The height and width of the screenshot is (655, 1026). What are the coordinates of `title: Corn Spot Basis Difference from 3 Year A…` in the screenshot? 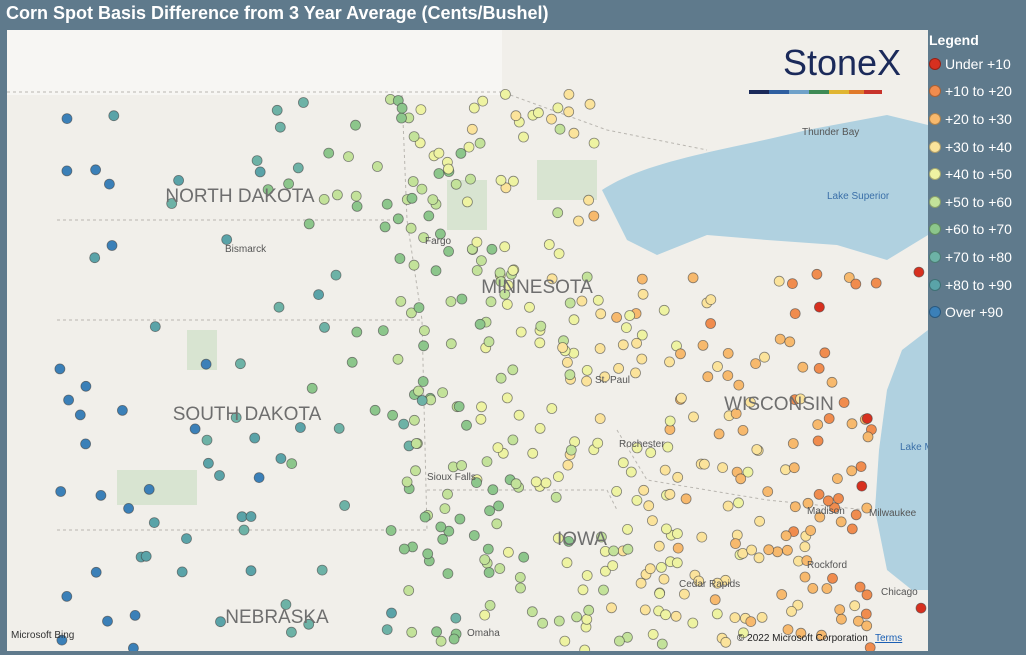 It's located at (277, 13).